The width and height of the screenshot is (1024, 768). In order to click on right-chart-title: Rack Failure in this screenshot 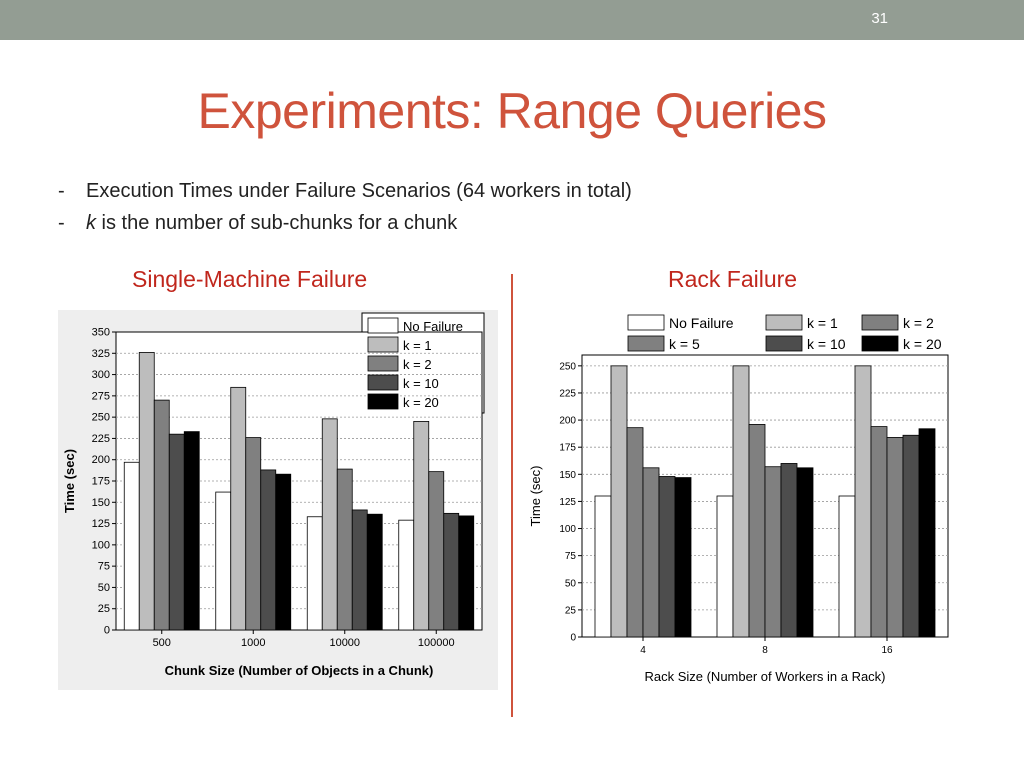, I will do `click(733, 279)`.